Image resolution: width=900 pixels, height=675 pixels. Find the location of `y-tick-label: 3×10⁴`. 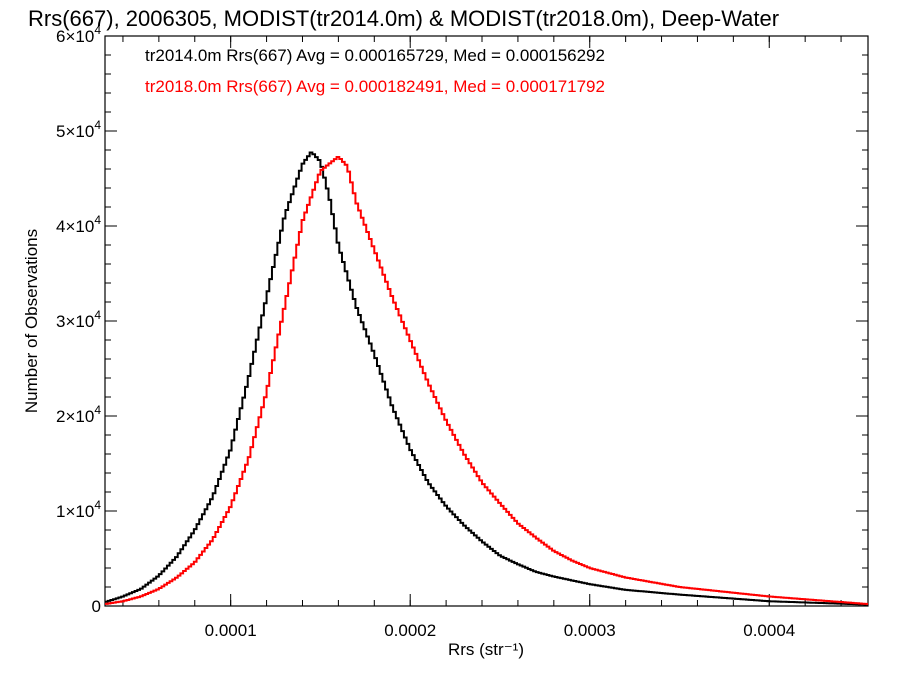

y-tick-label: 3×10⁴ is located at coordinates (78, 319).